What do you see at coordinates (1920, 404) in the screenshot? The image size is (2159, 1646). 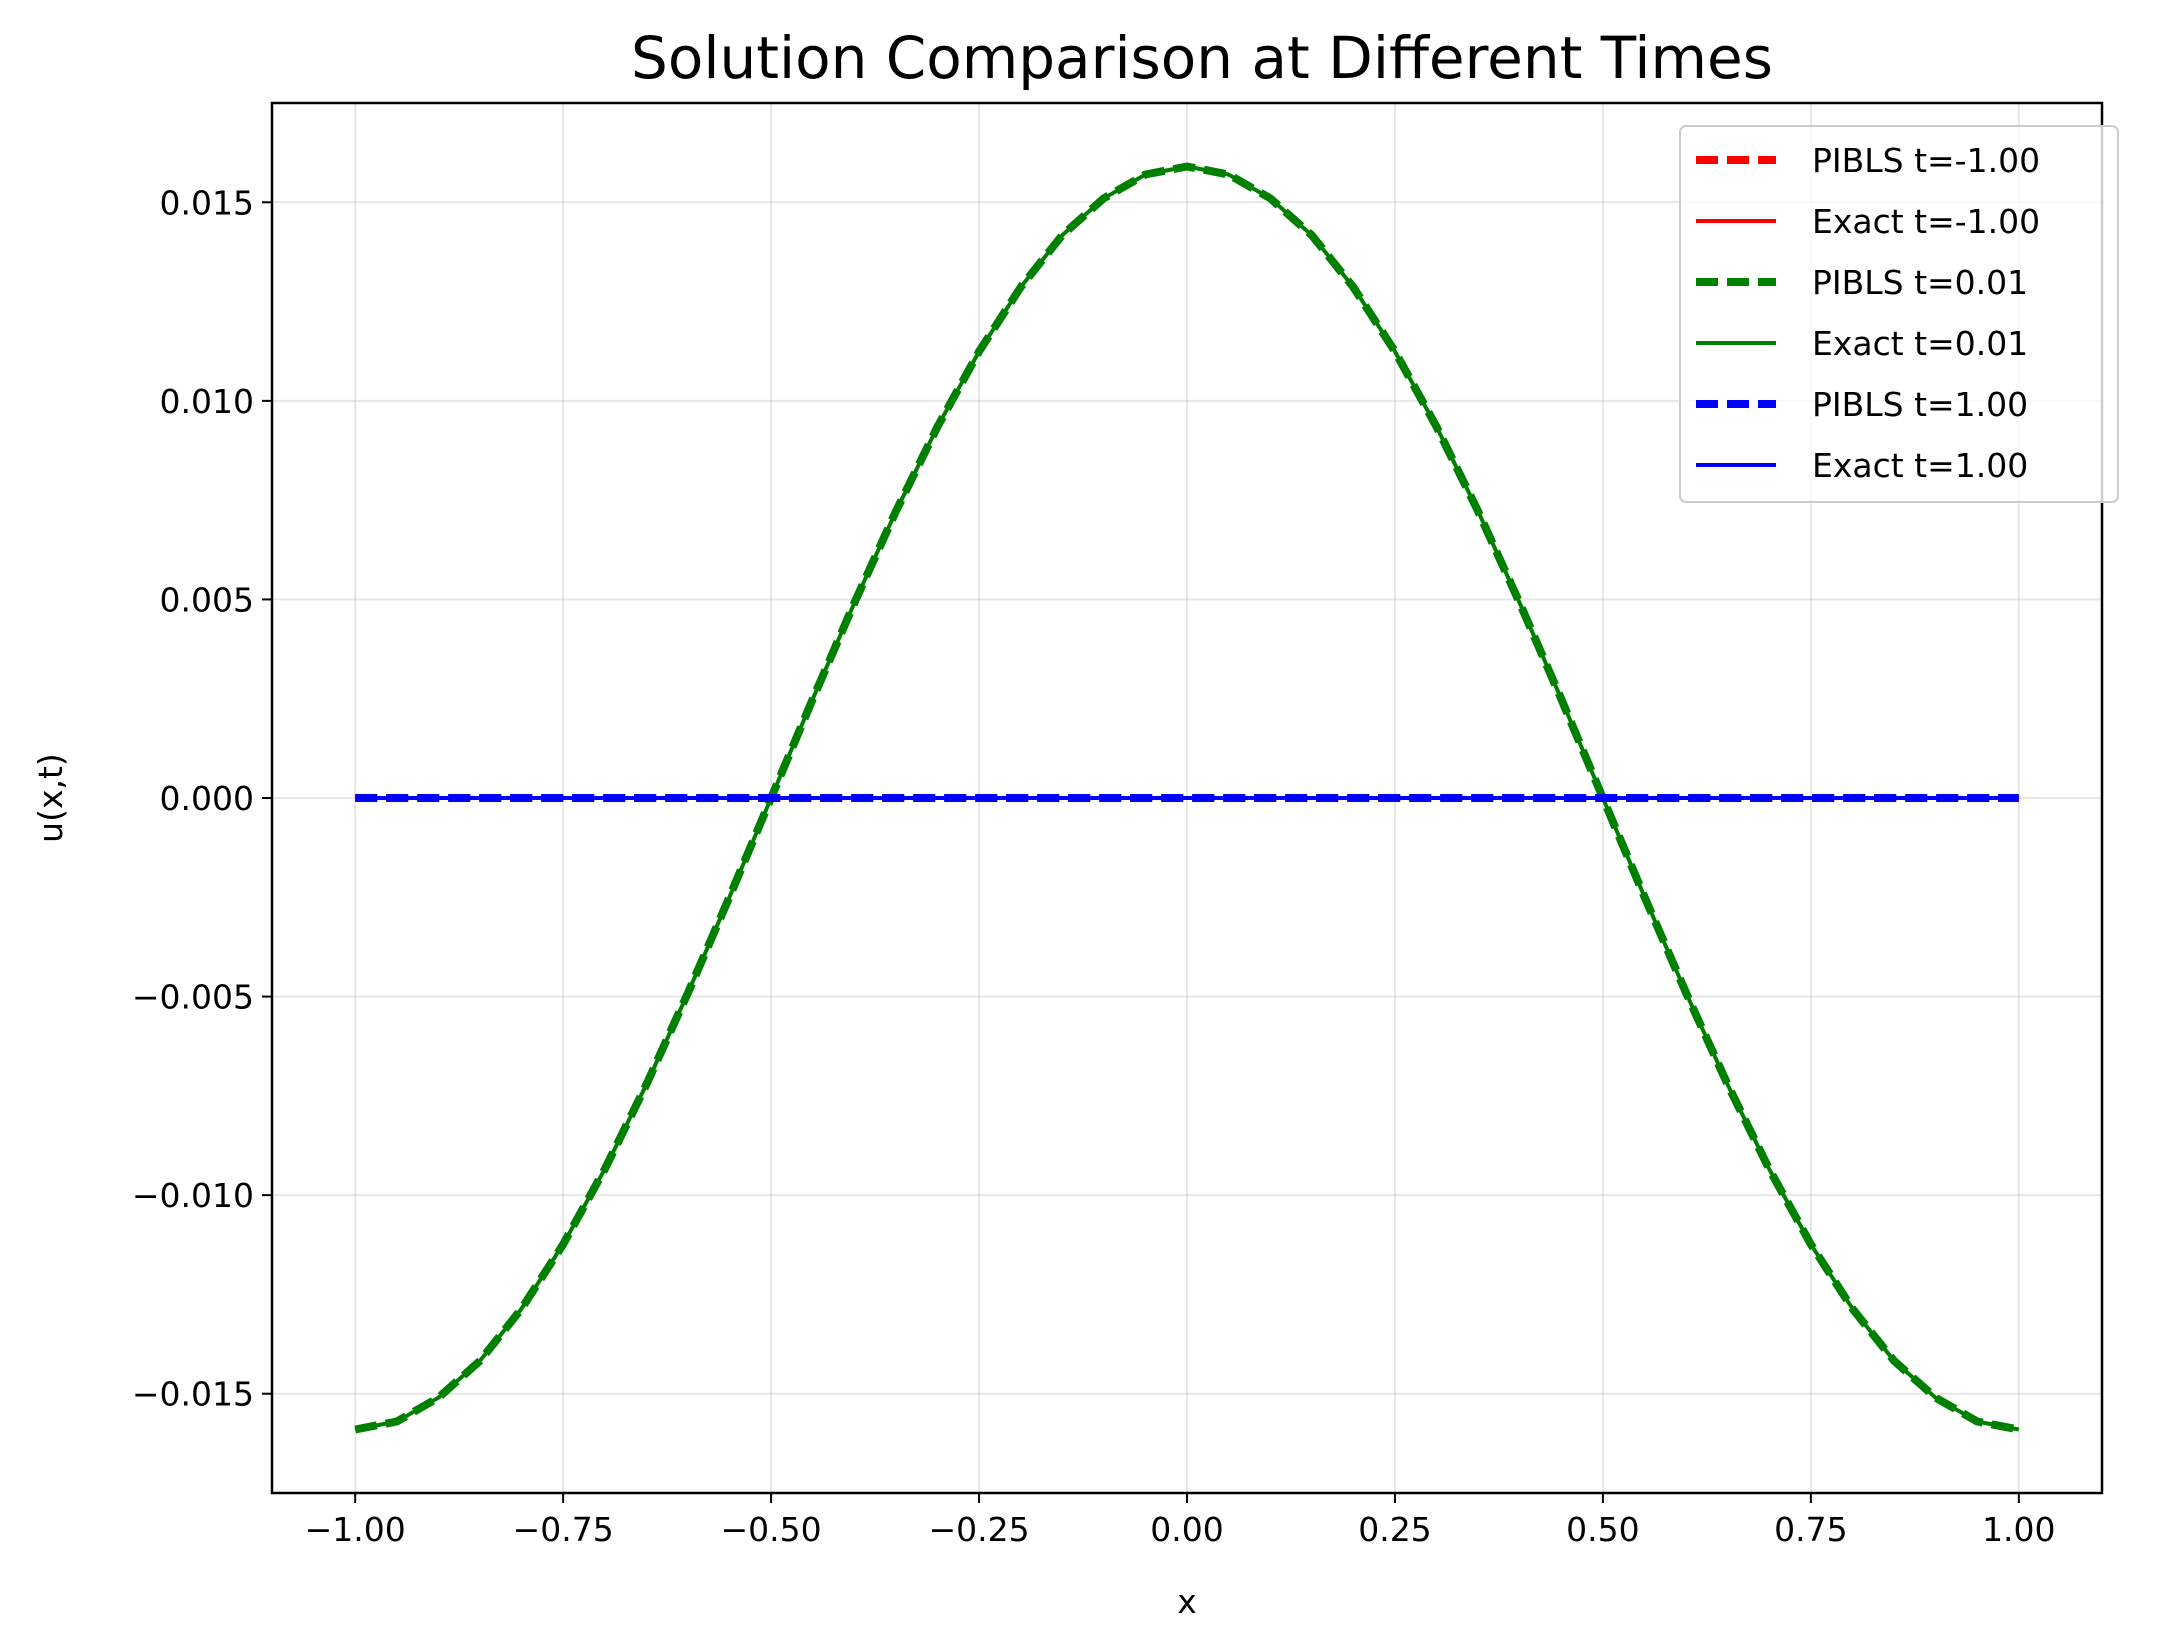 I see `legend-label: PIBLS t=1.00` at bounding box center [1920, 404].